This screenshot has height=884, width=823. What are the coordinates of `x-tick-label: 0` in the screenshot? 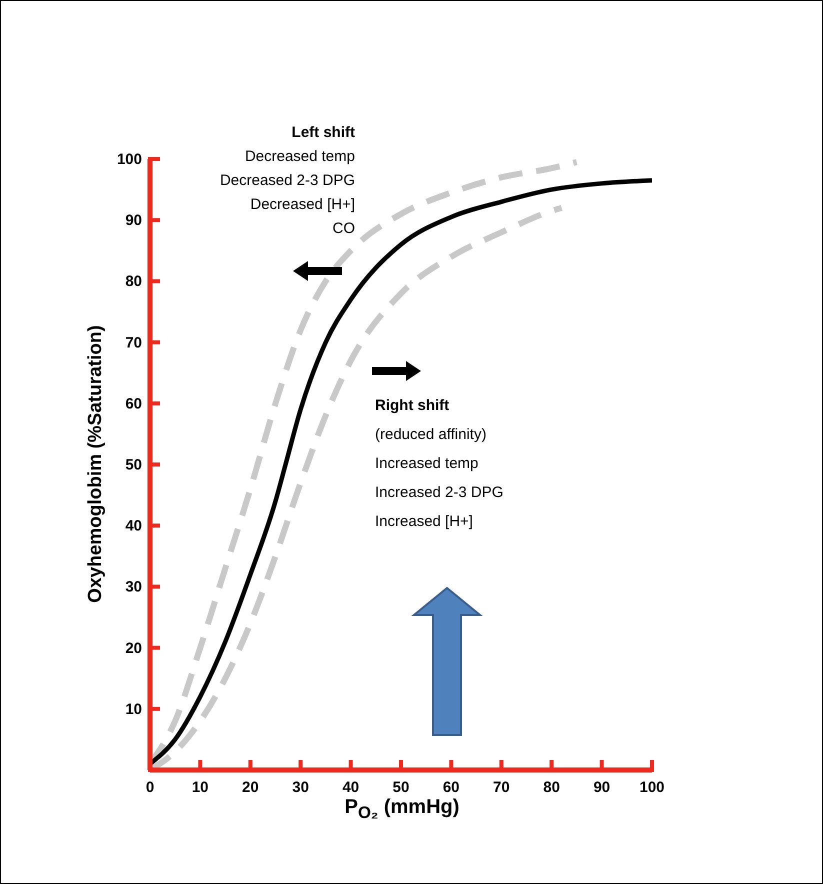 It's located at (150, 787).